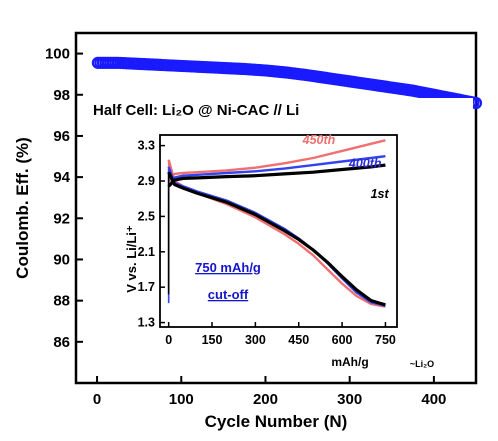  What do you see at coordinates (319, 140) in the screenshot?
I see `inset-series-label: 450th` at bounding box center [319, 140].